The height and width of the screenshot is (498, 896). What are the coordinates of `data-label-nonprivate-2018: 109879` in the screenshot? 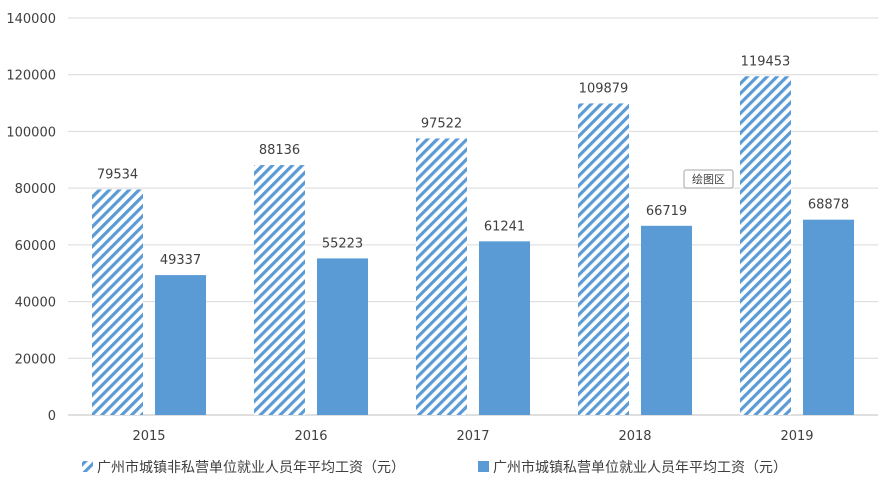 It's located at (604, 88).